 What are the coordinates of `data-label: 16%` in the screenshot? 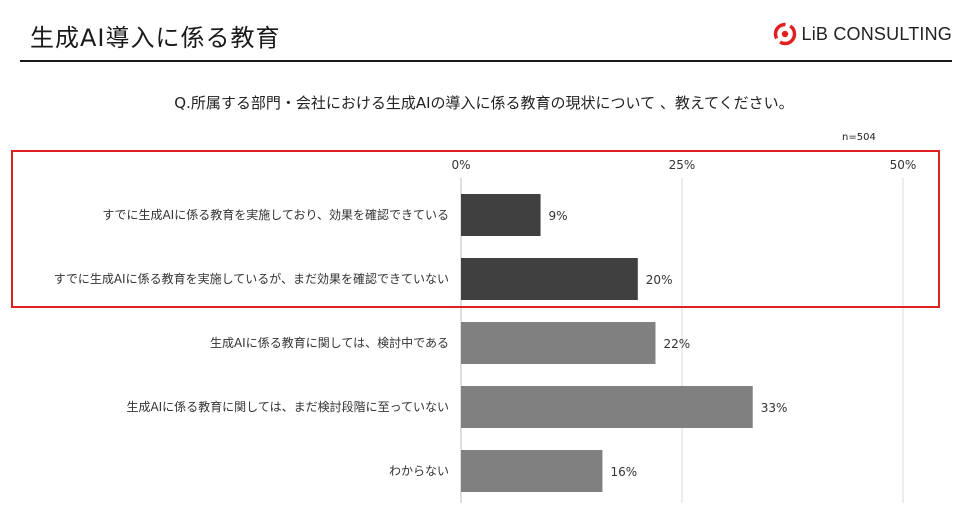 It's located at (623, 472).